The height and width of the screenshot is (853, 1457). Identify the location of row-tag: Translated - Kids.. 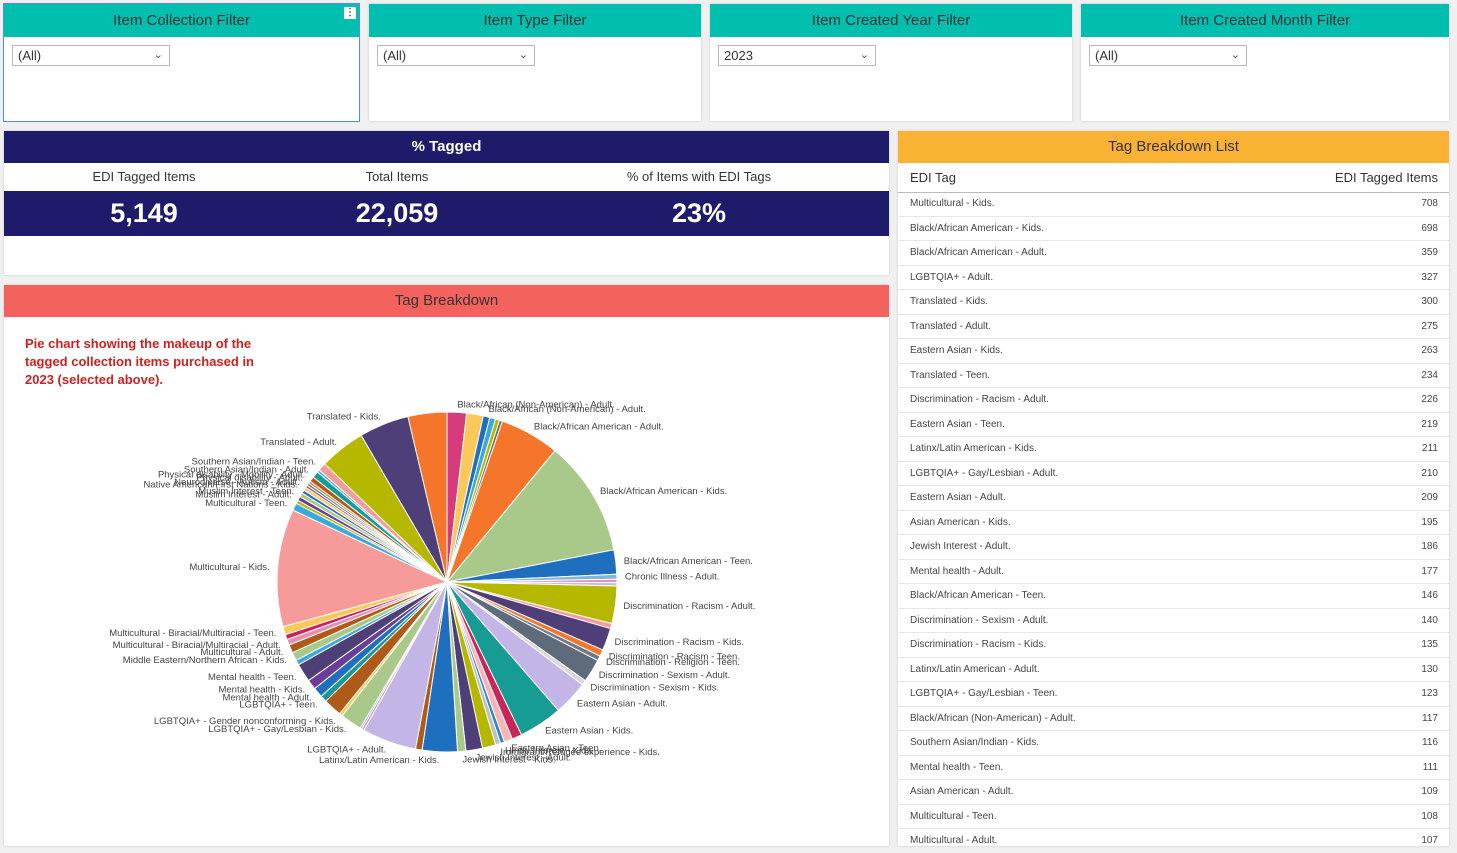
(949, 301).